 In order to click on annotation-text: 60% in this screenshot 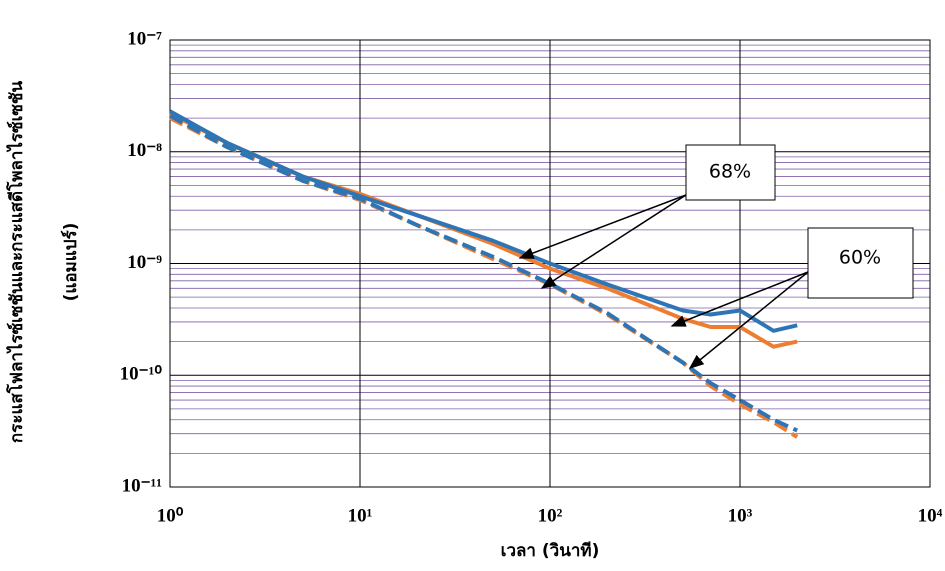, I will do `click(860, 258)`.